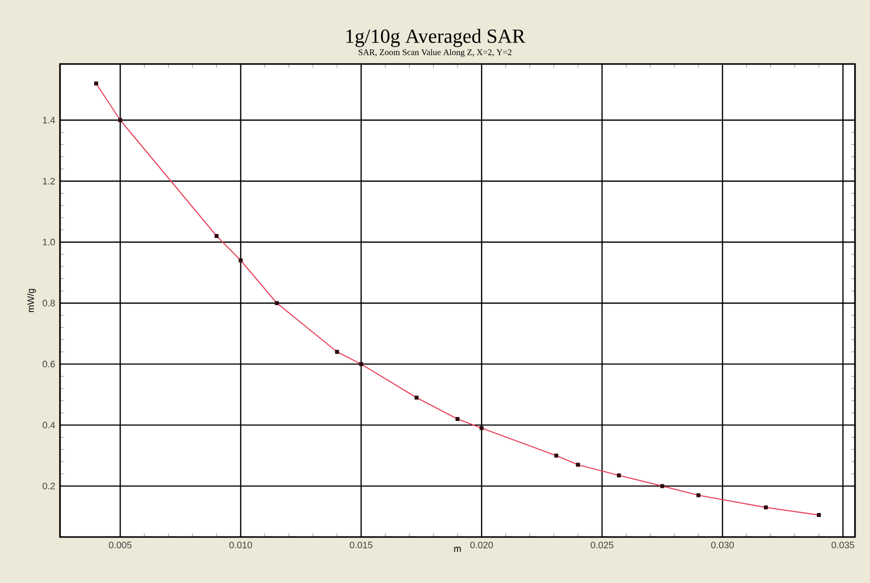 This screenshot has height=583, width=870. What do you see at coordinates (602, 545) in the screenshot?
I see `x-tick-label: 0.025` at bounding box center [602, 545].